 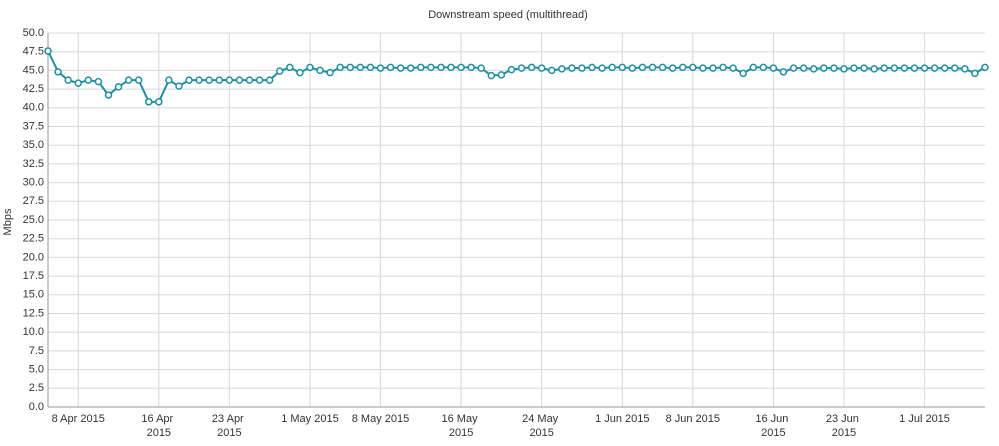 What do you see at coordinates (36, 351) in the screenshot?
I see `y-tick-label: 7.5` at bounding box center [36, 351].